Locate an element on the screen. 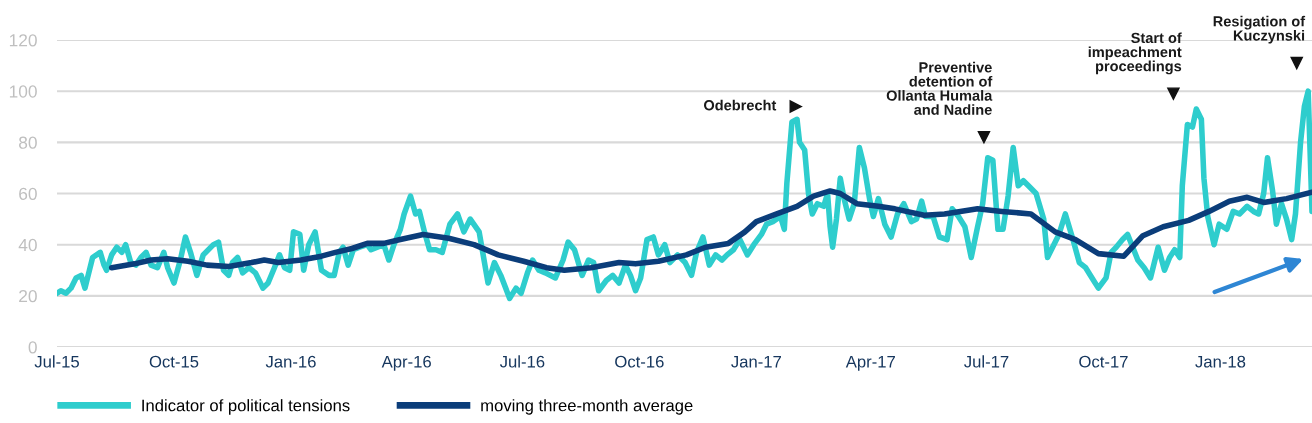 The height and width of the screenshot is (423, 1312). x-tick-label: Apr-17 is located at coordinates (870, 363).